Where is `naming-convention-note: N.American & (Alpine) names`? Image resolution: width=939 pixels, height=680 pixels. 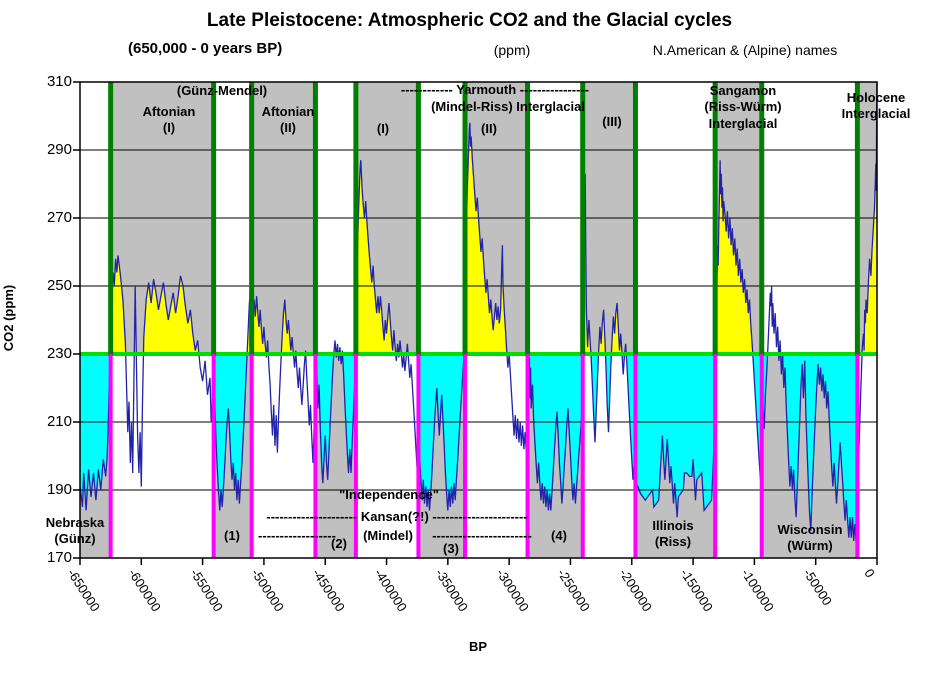
naming-convention-note: N.American & (Alpine) names is located at coordinates (745, 50).